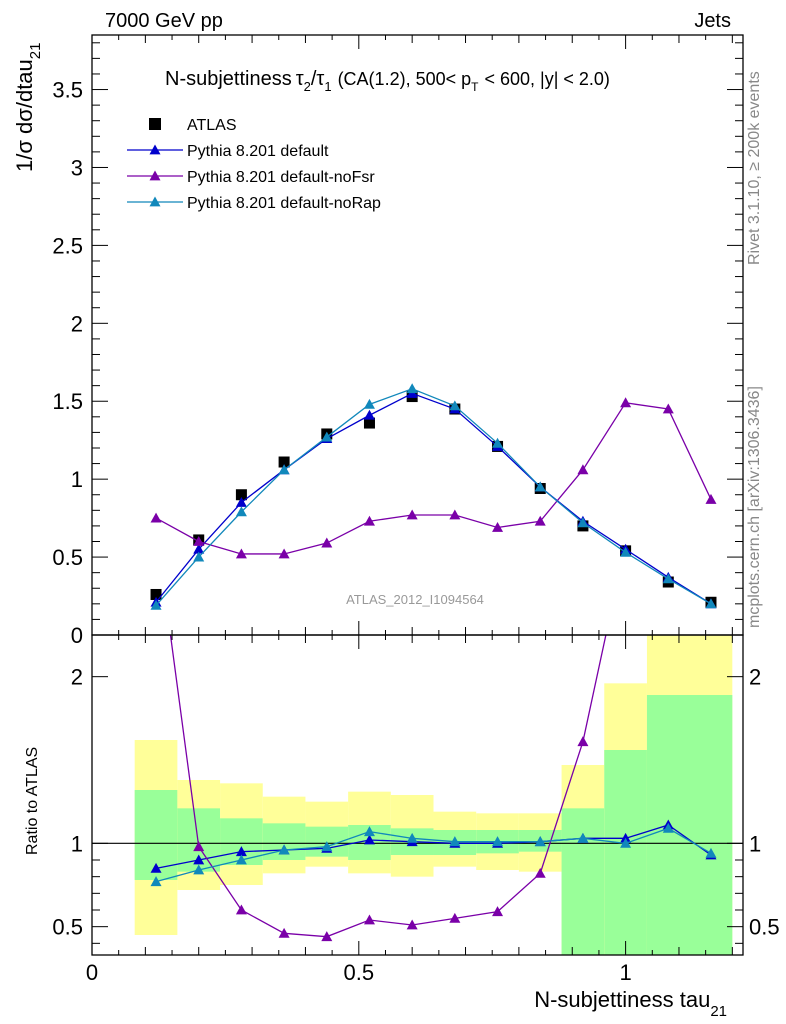 This screenshot has width=786, height=1024. I want to click on mcplots-reference-label: mcplots.cern.ch [arXiv:1306.3436], so click(754, 507).